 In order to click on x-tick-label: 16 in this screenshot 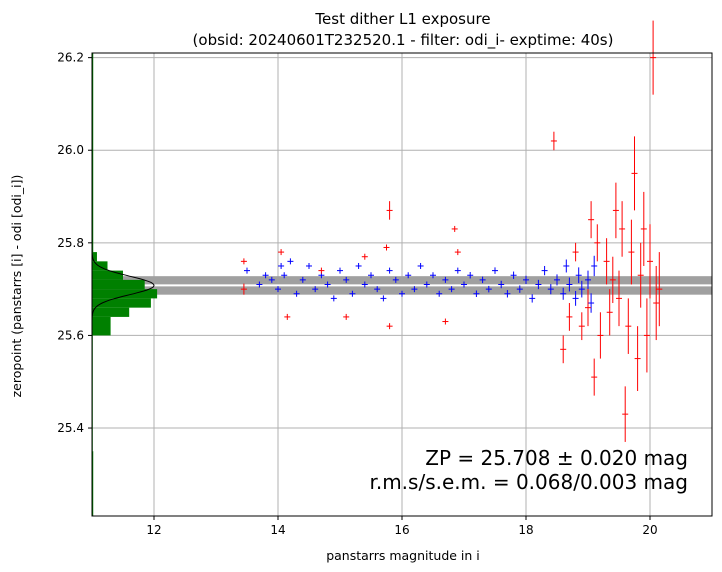, I will do `click(401, 530)`.